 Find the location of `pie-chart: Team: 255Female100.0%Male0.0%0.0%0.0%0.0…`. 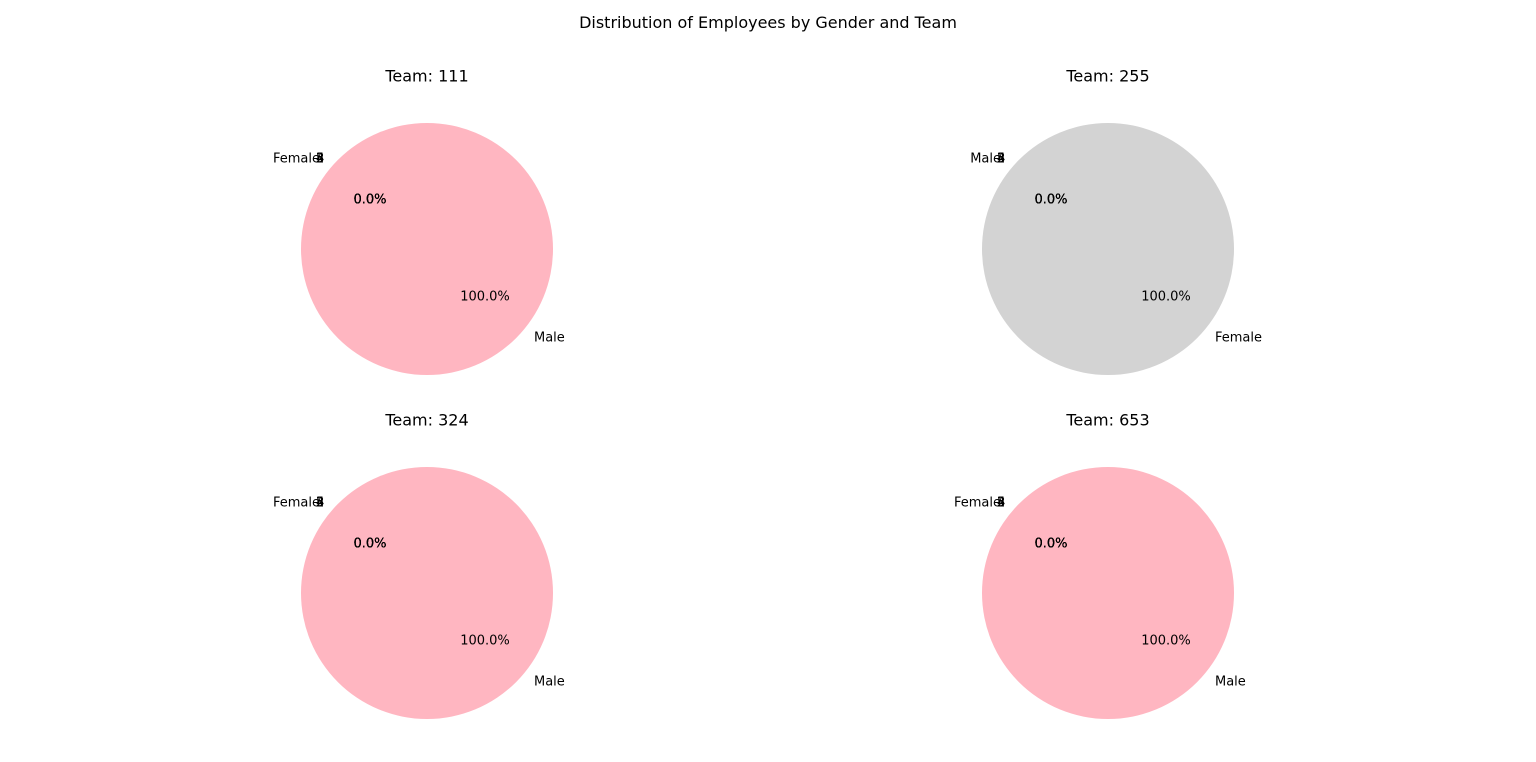

pie-chart: Team: 255Female100.0%Male0.0%0.0%0.0%0.0… is located at coordinates (1116, 221).